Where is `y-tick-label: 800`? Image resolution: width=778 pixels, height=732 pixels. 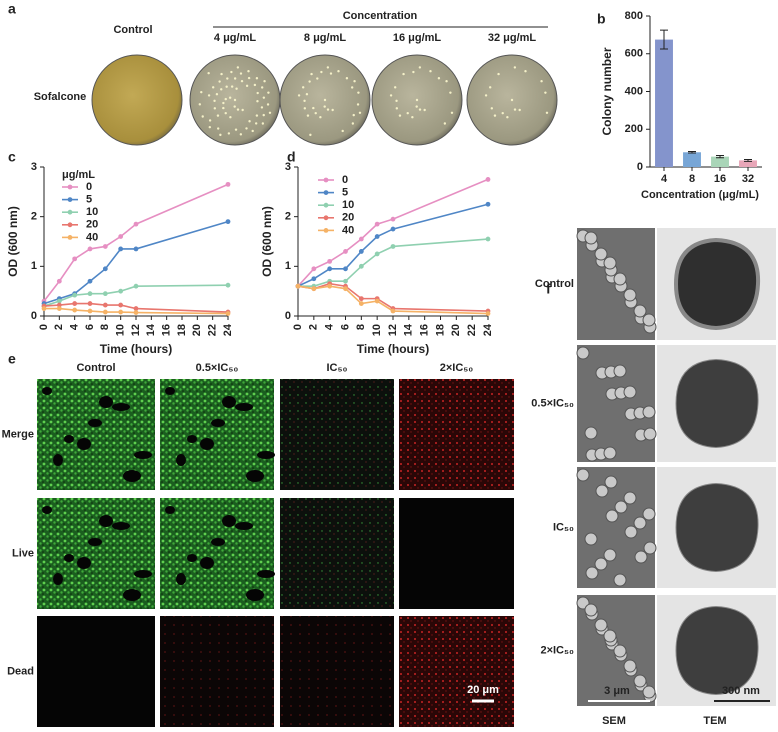 y-tick-label: 800 is located at coordinates (634, 16).